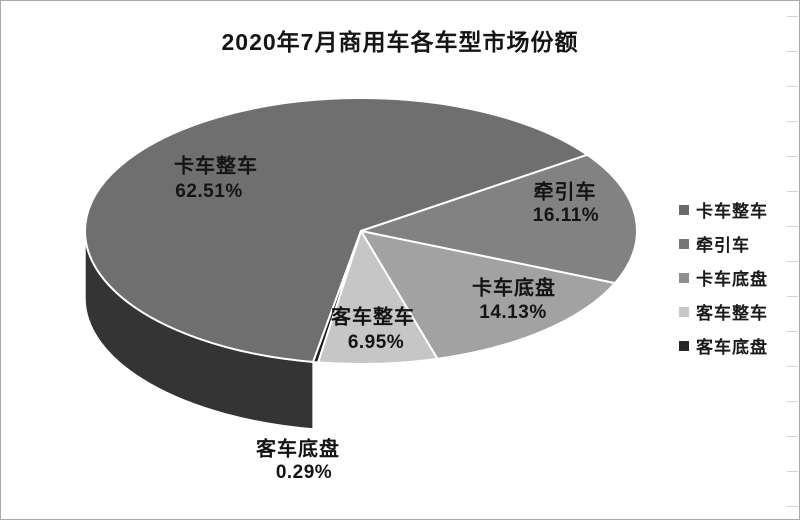  What do you see at coordinates (732, 211) in the screenshot?
I see `legend-label: 卡车整车` at bounding box center [732, 211].